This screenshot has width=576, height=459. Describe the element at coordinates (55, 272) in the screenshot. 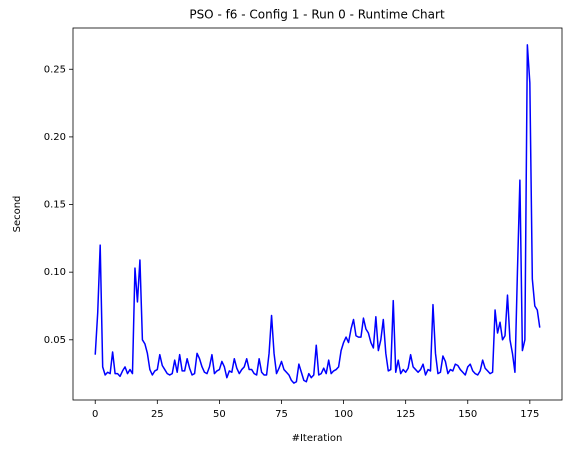

I see `y-tick-label: 0.10` at that location.